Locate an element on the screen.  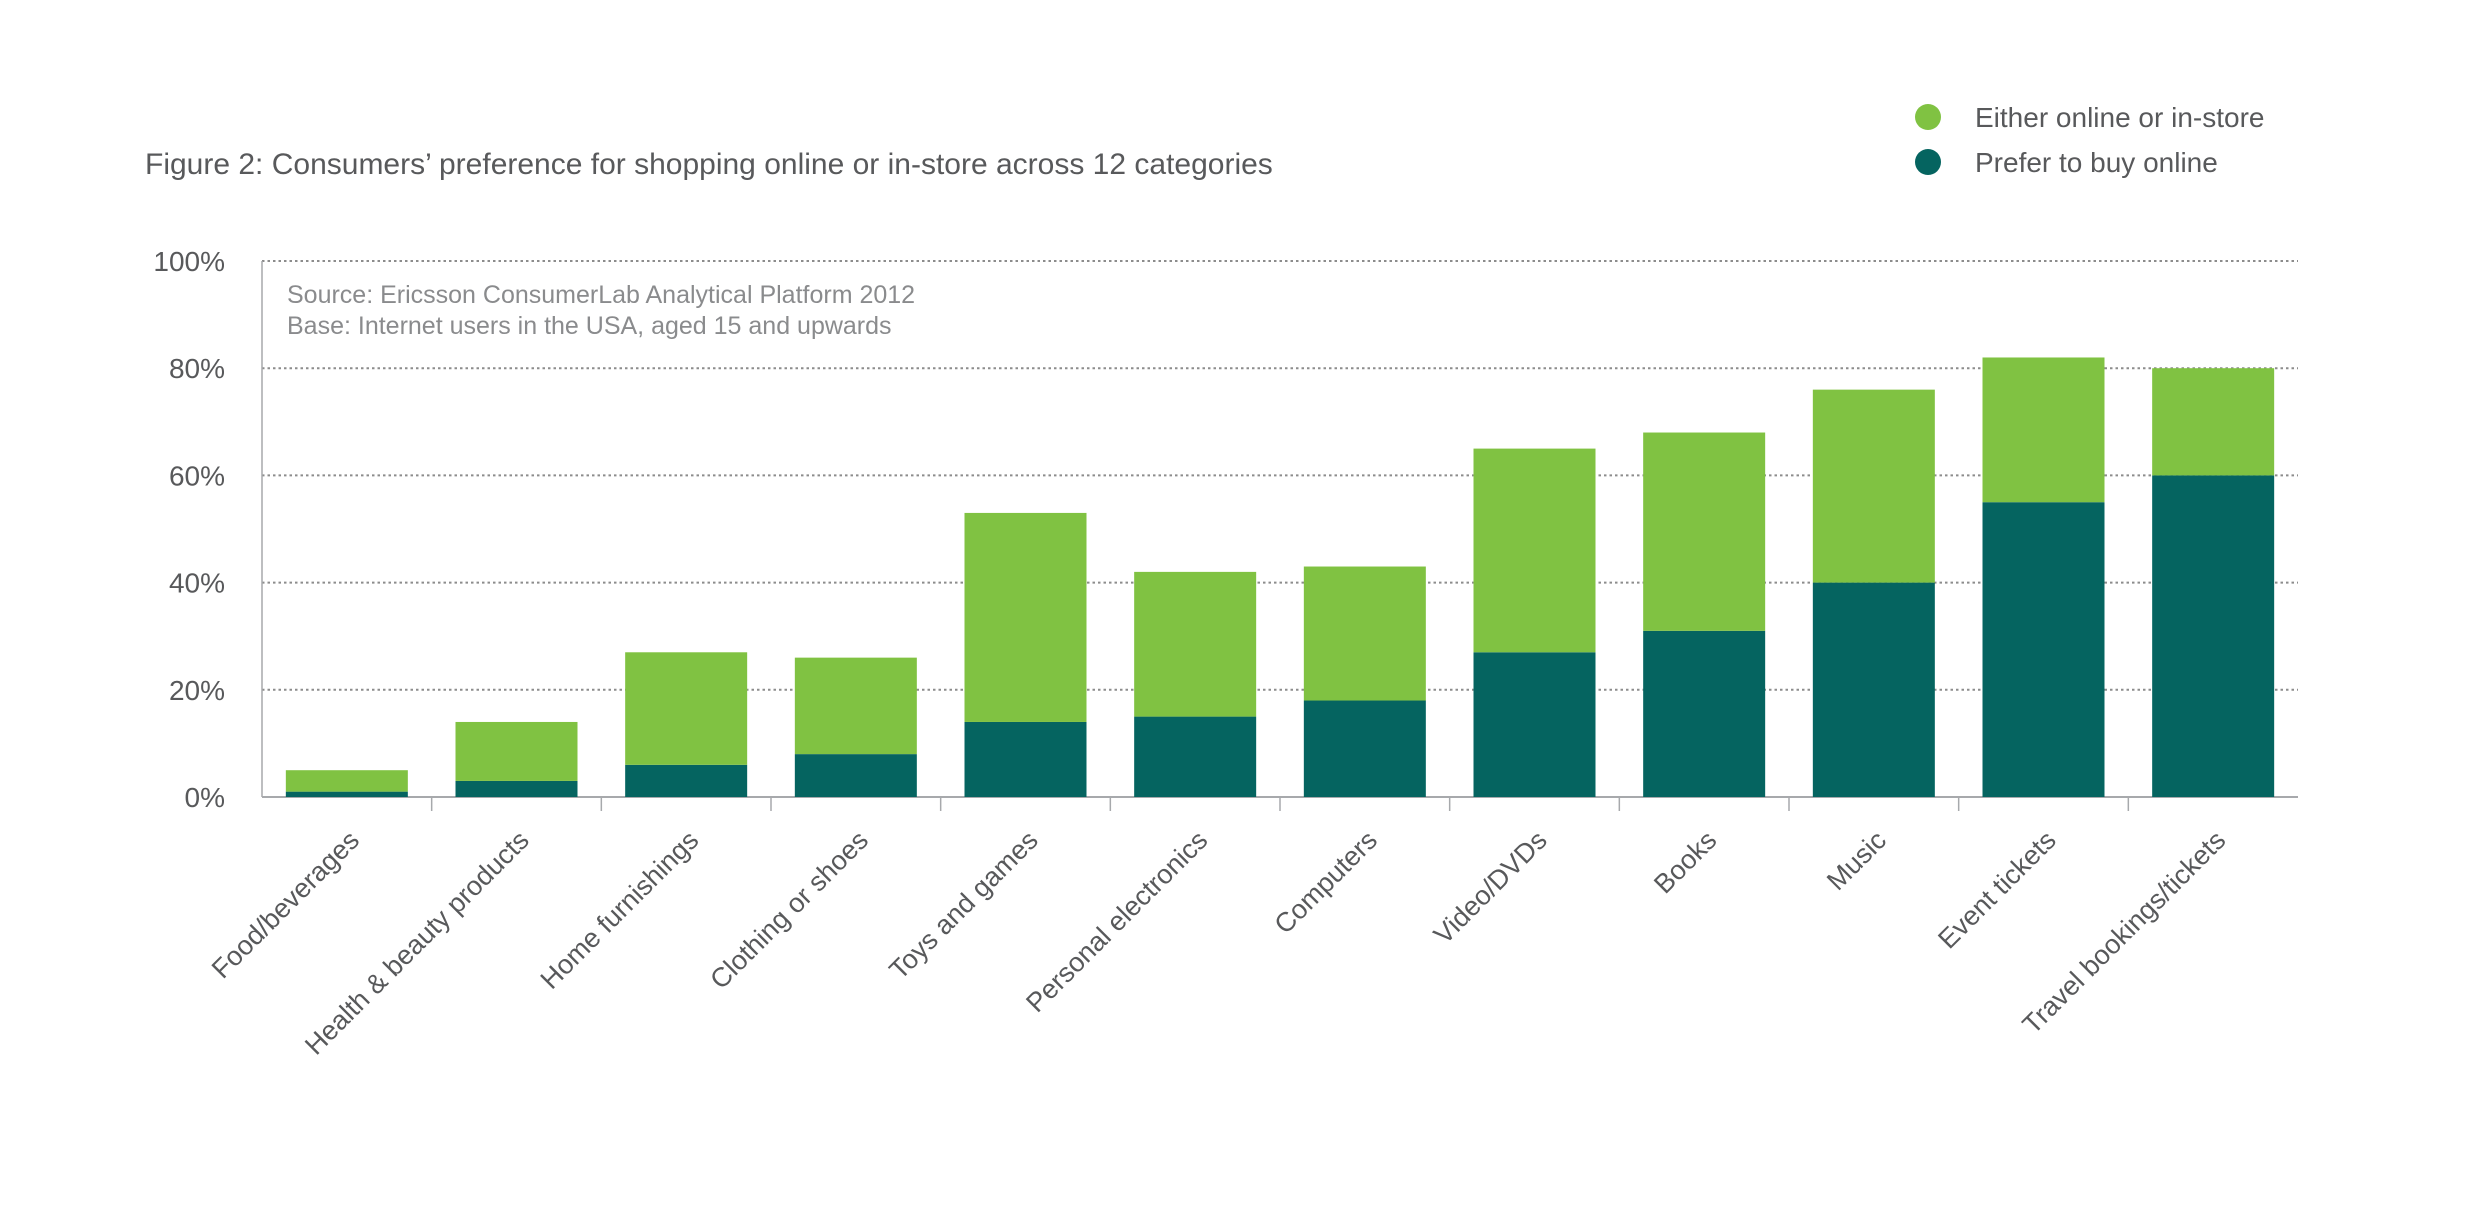
y-tick-label: 0% is located at coordinates (205, 797).